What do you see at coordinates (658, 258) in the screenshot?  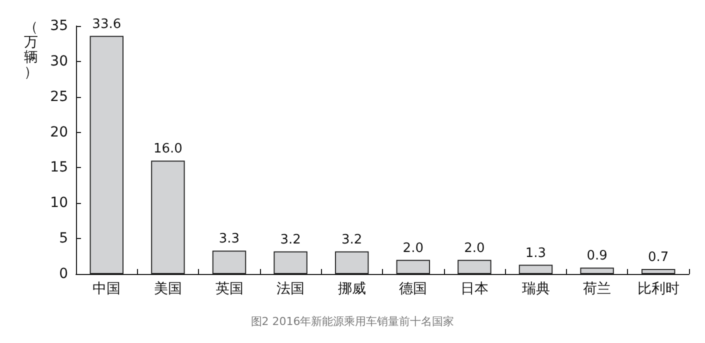 I see `data-label: 0.7` at bounding box center [658, 258].